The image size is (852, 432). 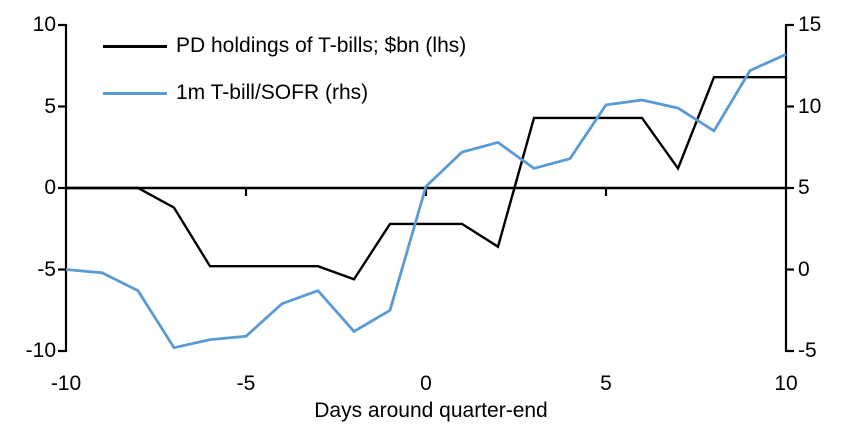 I want to click on x-axis-title: Days around quarter-end, so click(x=431, y=410).